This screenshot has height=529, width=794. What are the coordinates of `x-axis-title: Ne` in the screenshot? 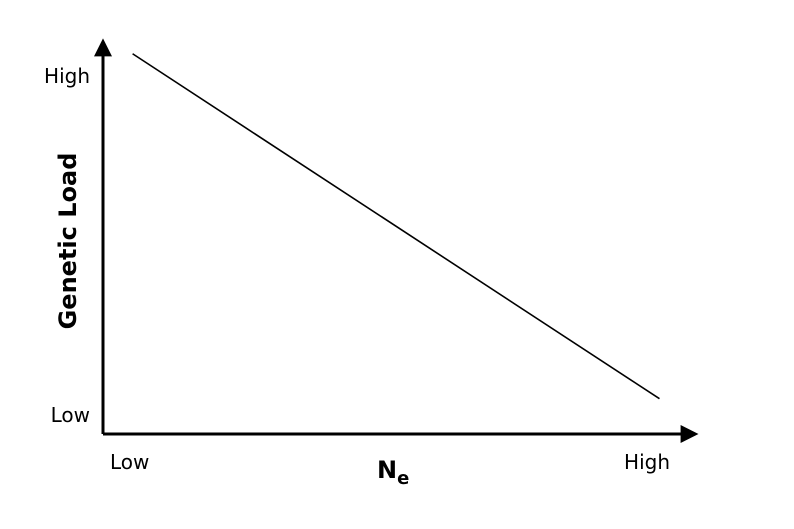 It's located at (393, 472).